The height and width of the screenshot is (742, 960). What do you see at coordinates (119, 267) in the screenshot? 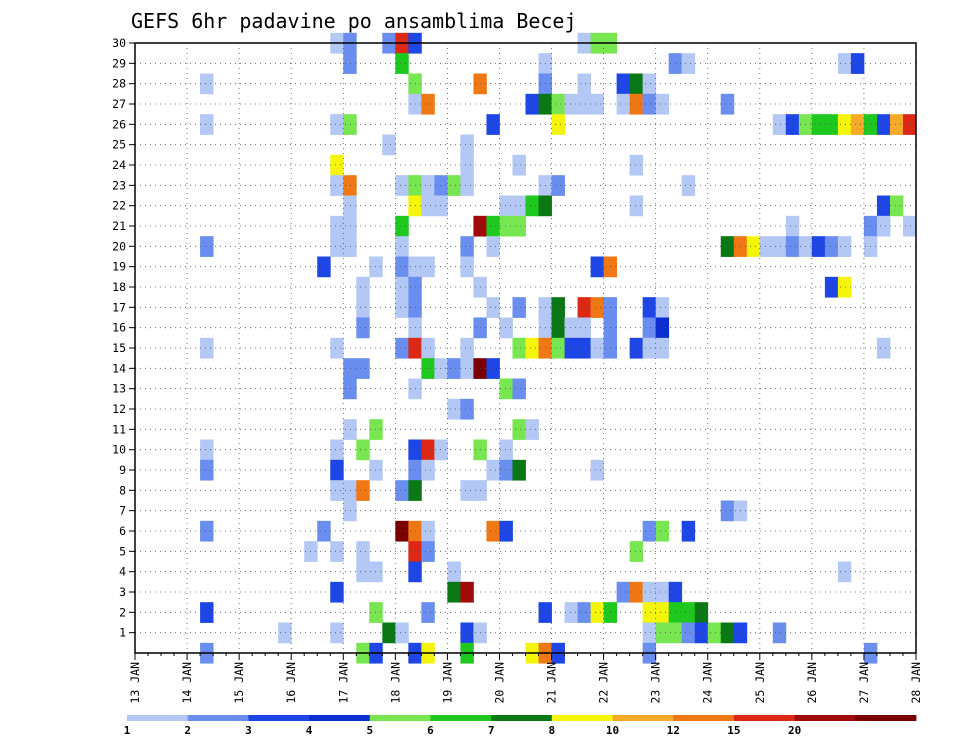
I see `y-tick-label: 19` at bounding box center [119, 267].